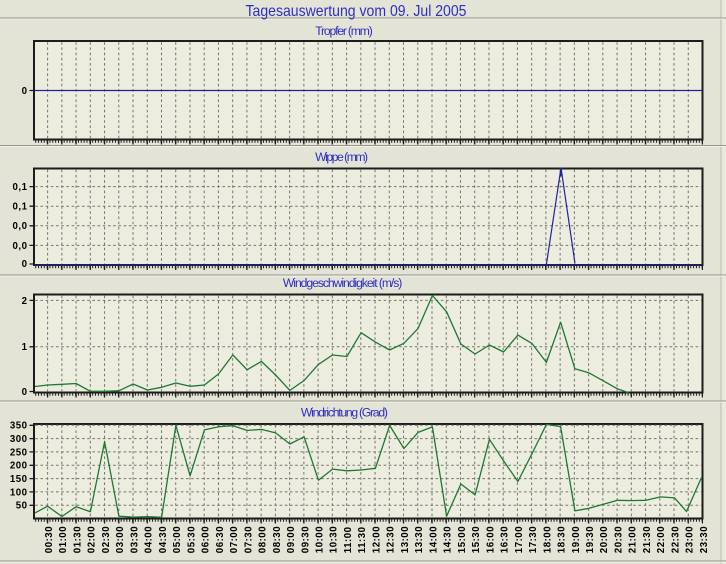 The image size is (726, 564). What do you see at coordinates (618, 539) in the screenshot?
I see `svg-text: 20:30` at bounding box center [618, 539].